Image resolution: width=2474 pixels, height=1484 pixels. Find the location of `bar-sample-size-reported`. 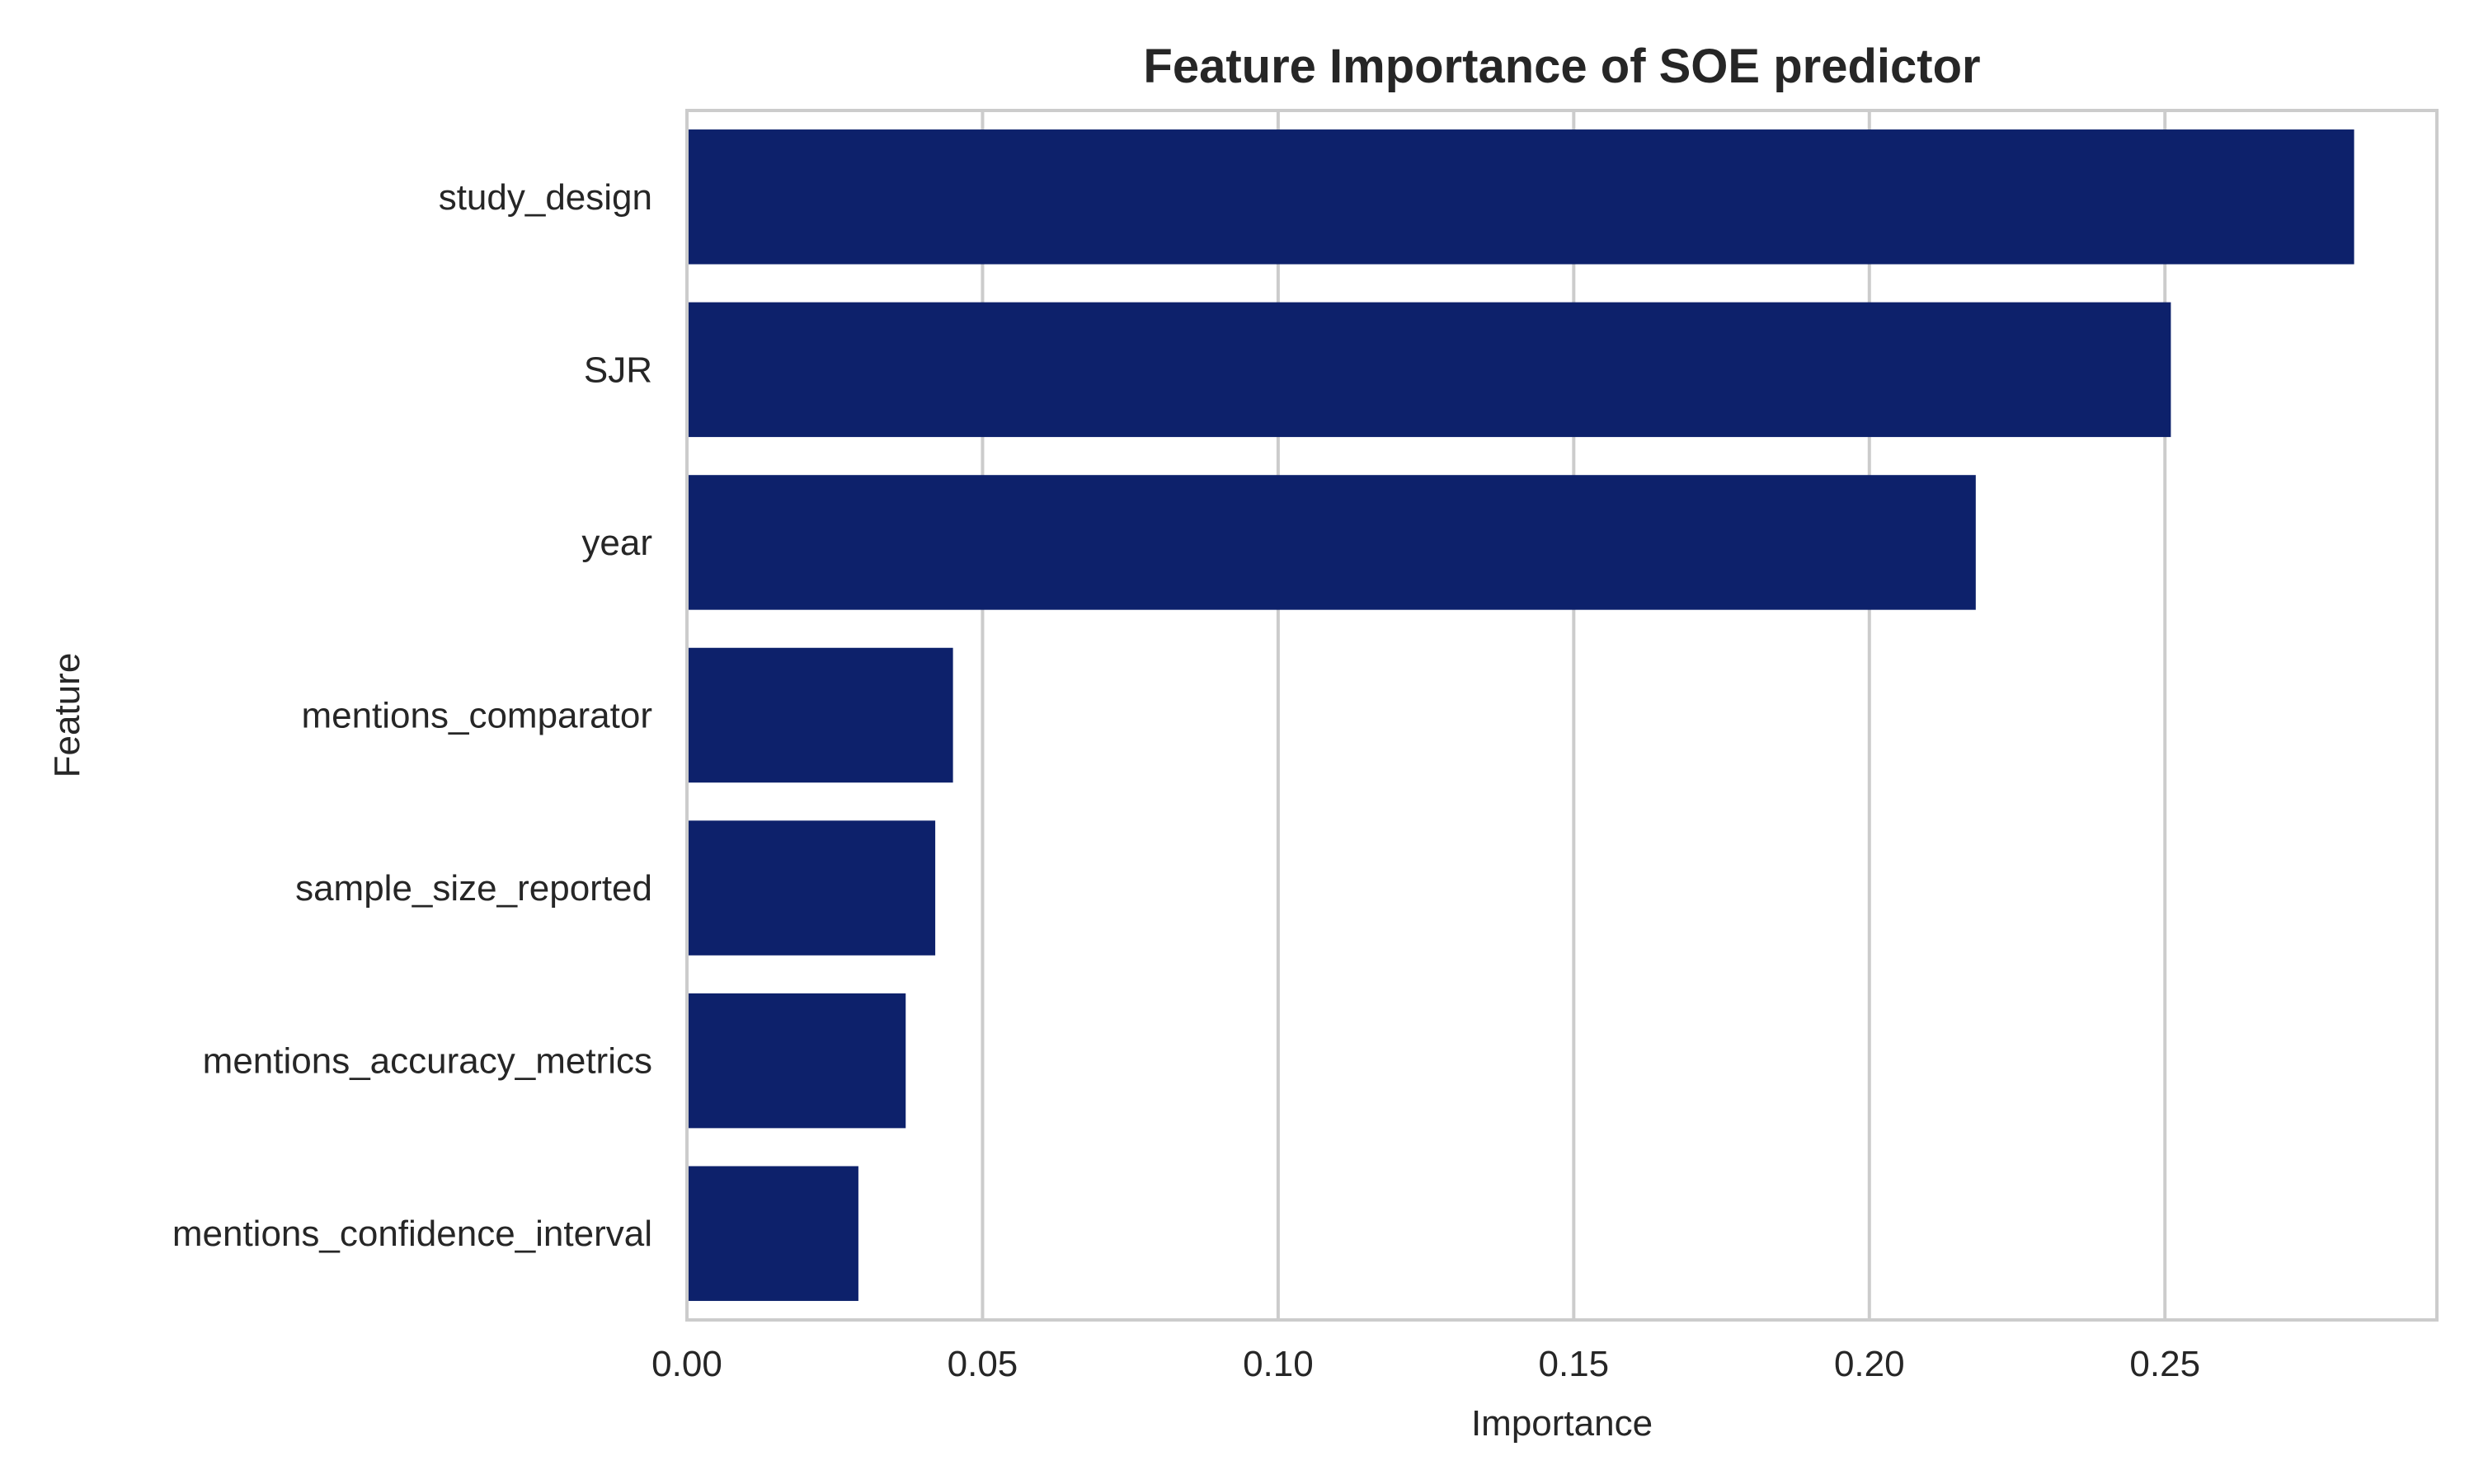

bar-sample-size-reported is located at coordinates (811, 888).